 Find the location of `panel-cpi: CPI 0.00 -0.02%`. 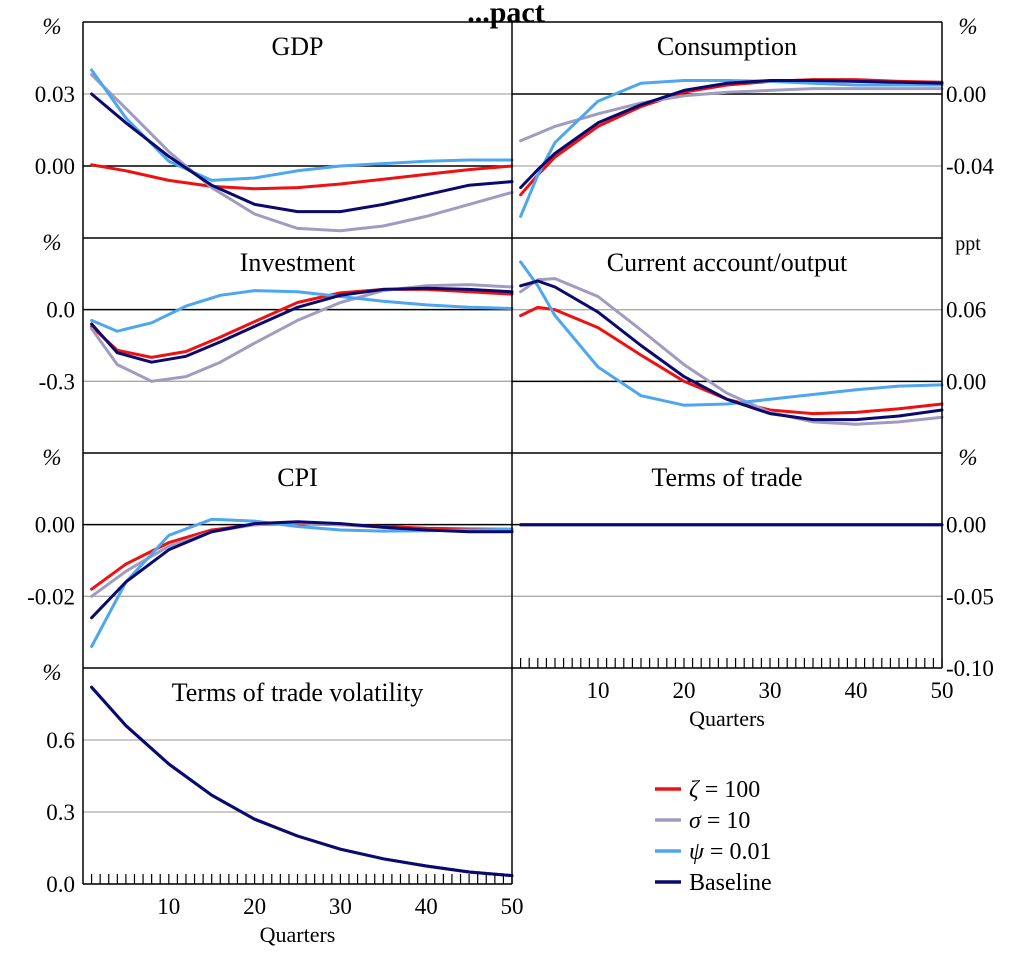

panel-cpi: CPI 0.00 -0.02% is located at coordinates (270, 546).